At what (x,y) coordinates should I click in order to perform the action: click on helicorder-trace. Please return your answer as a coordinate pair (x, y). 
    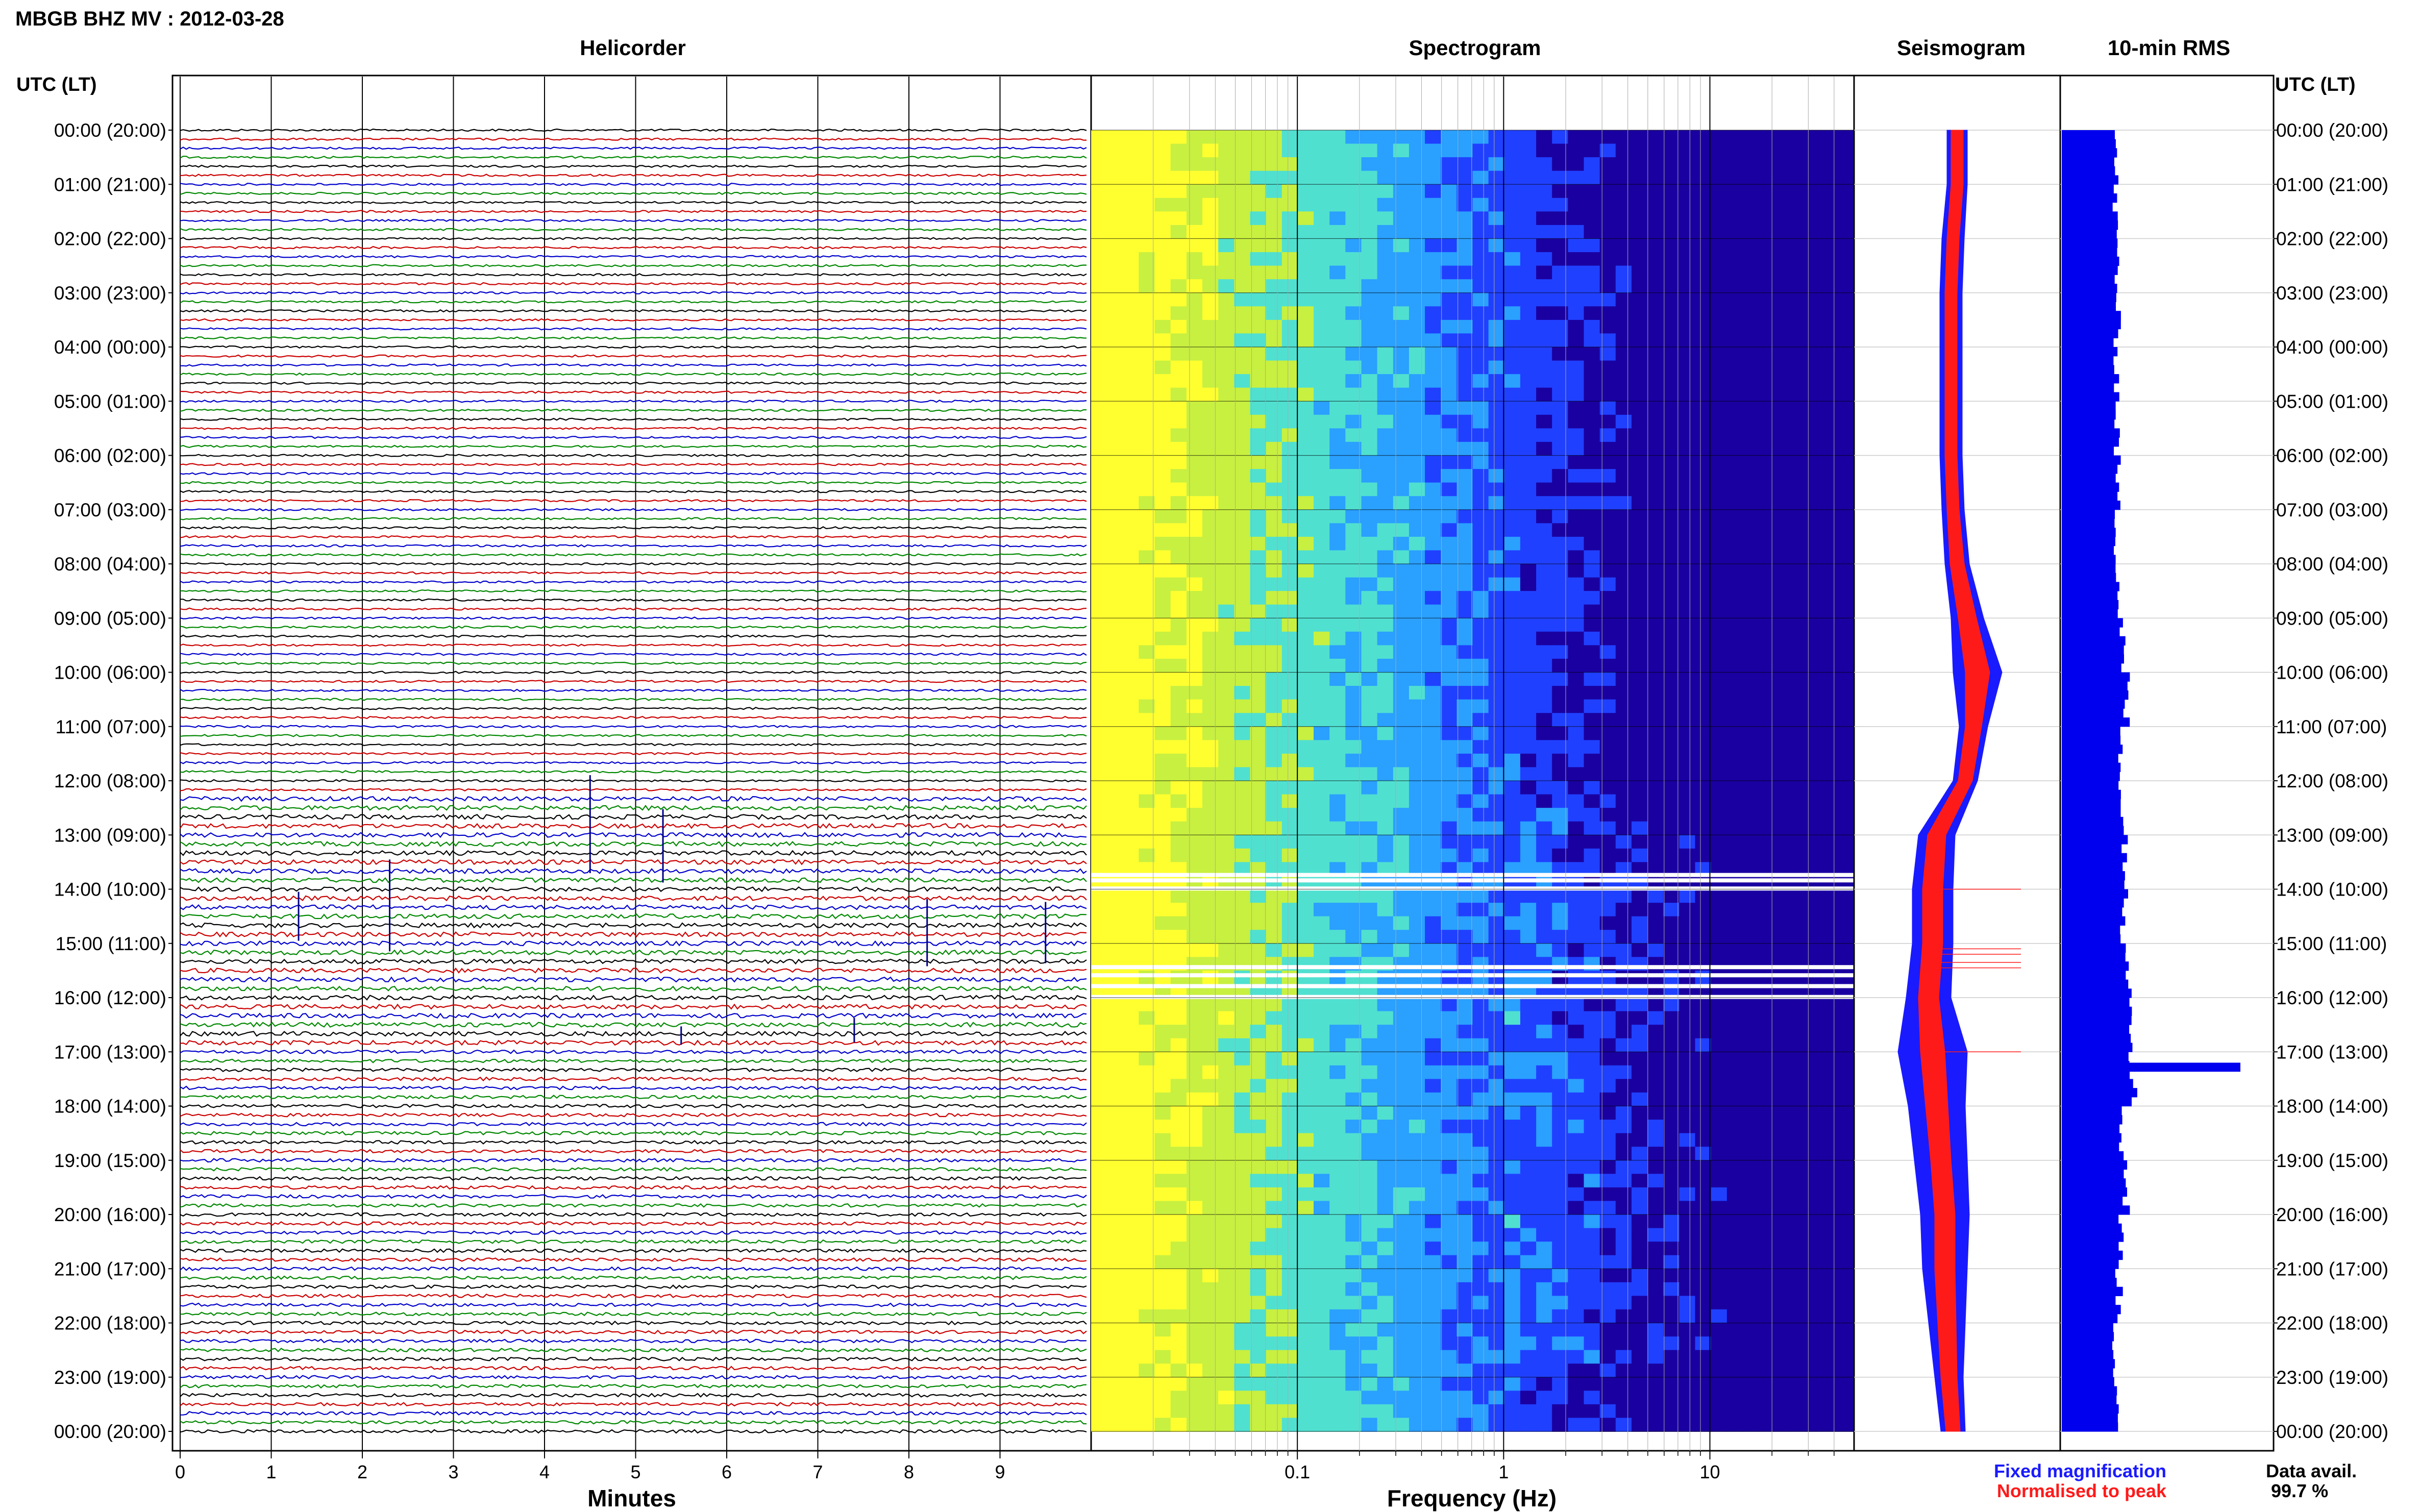
    Looking at the image, I should click on (633, 501).